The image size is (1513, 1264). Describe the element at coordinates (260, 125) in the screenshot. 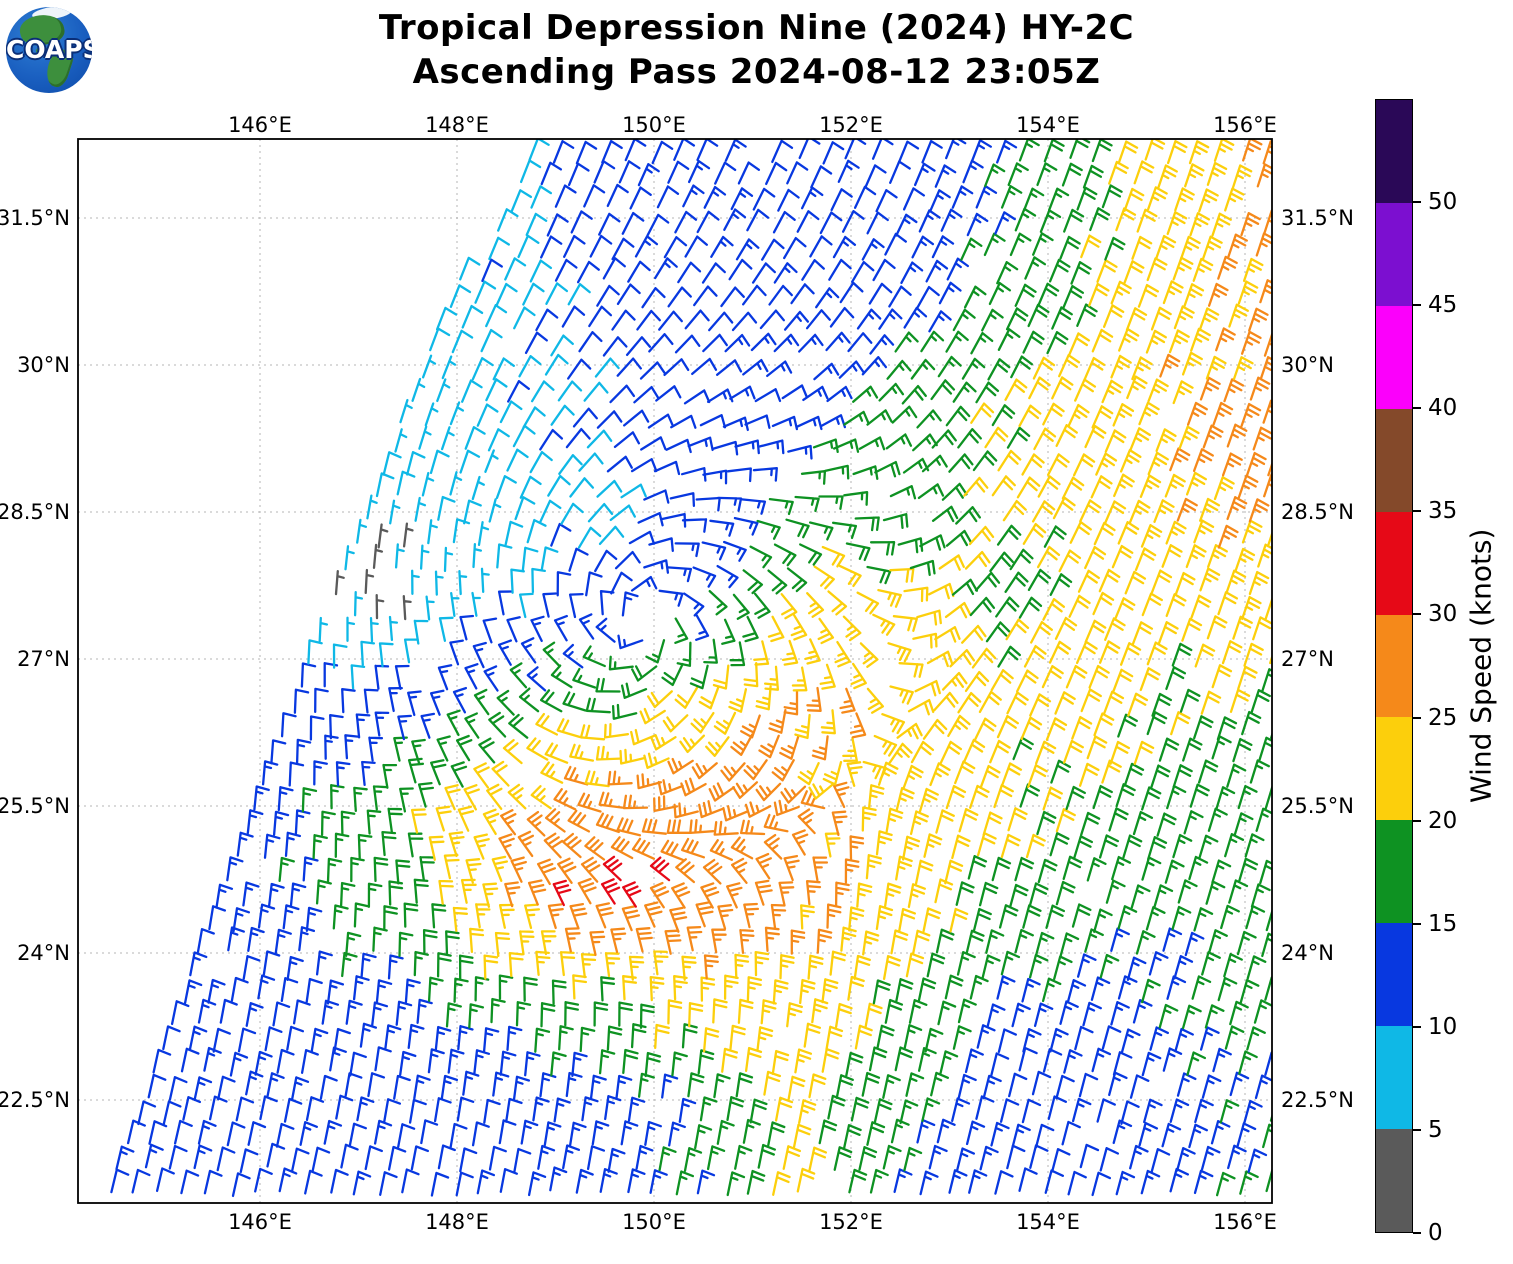

I see `lon-tick-top-146°E: 146°E` at that location.